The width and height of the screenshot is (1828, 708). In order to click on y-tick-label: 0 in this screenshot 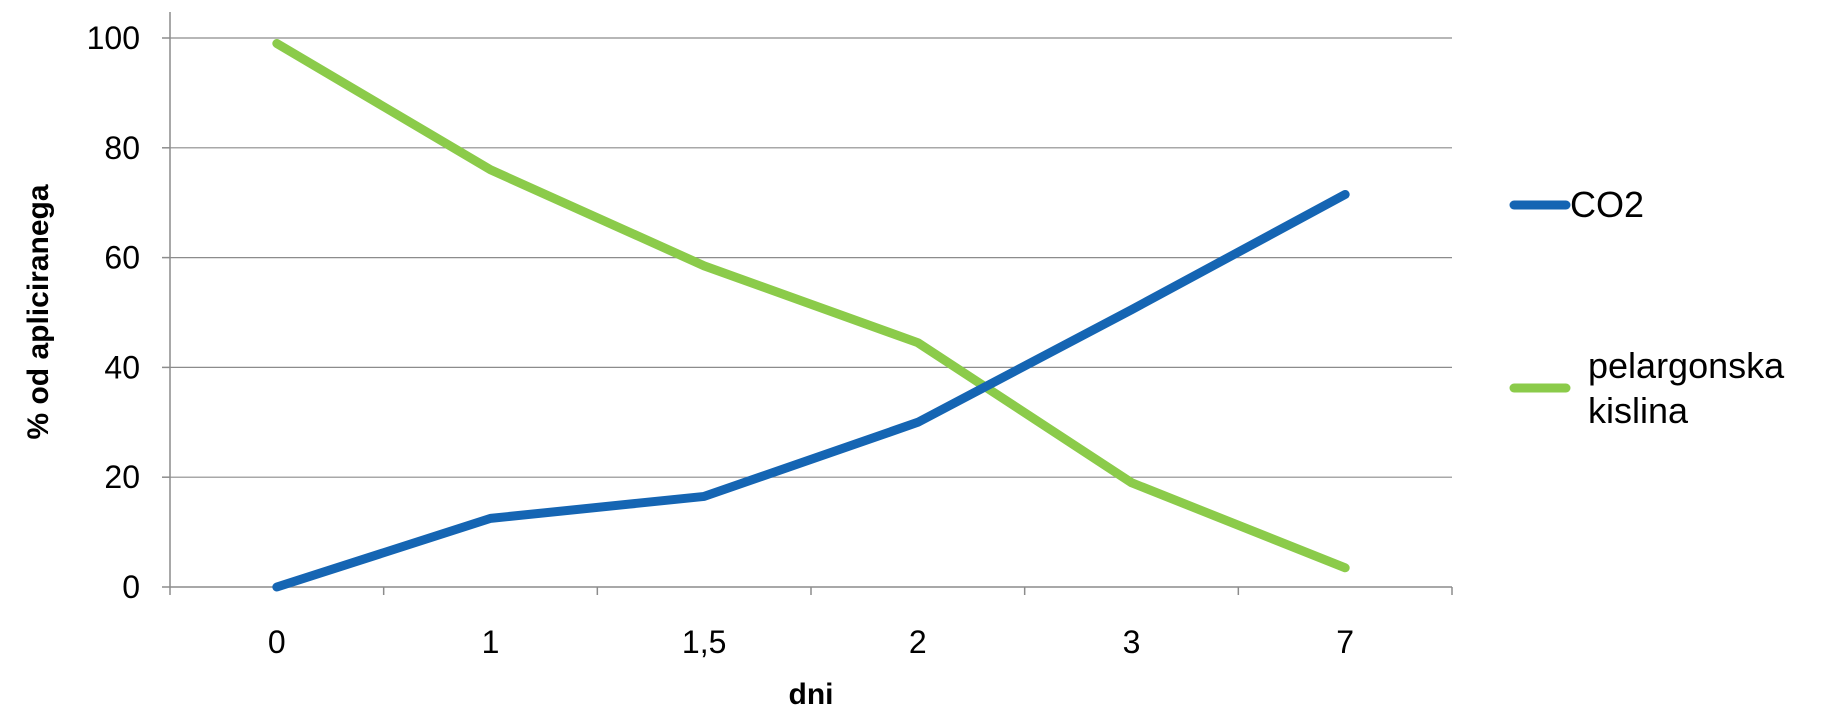, I will do `click(131, 587)`.